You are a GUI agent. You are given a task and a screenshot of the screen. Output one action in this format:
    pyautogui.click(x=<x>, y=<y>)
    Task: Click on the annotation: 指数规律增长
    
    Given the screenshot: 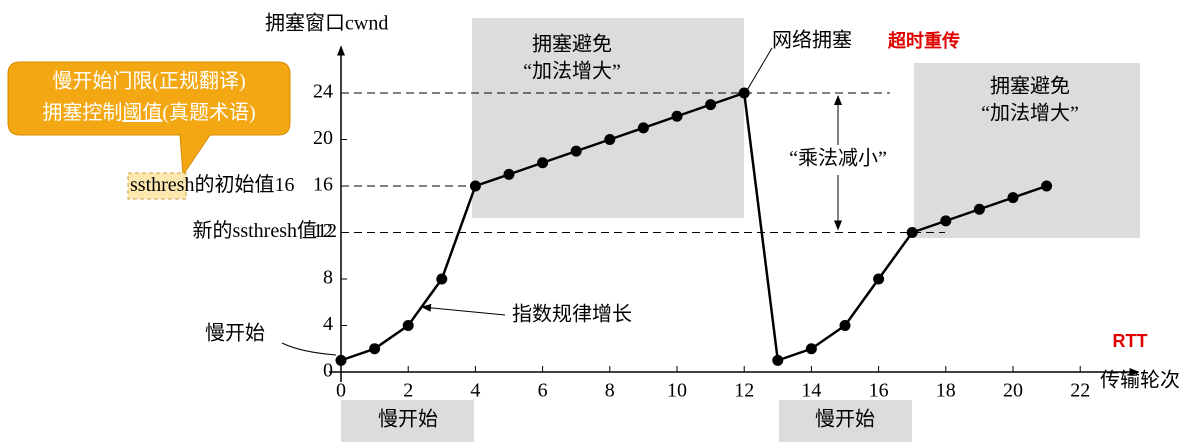 What is the action you would take?
    pyautogui.click(x=572, y=314)
    